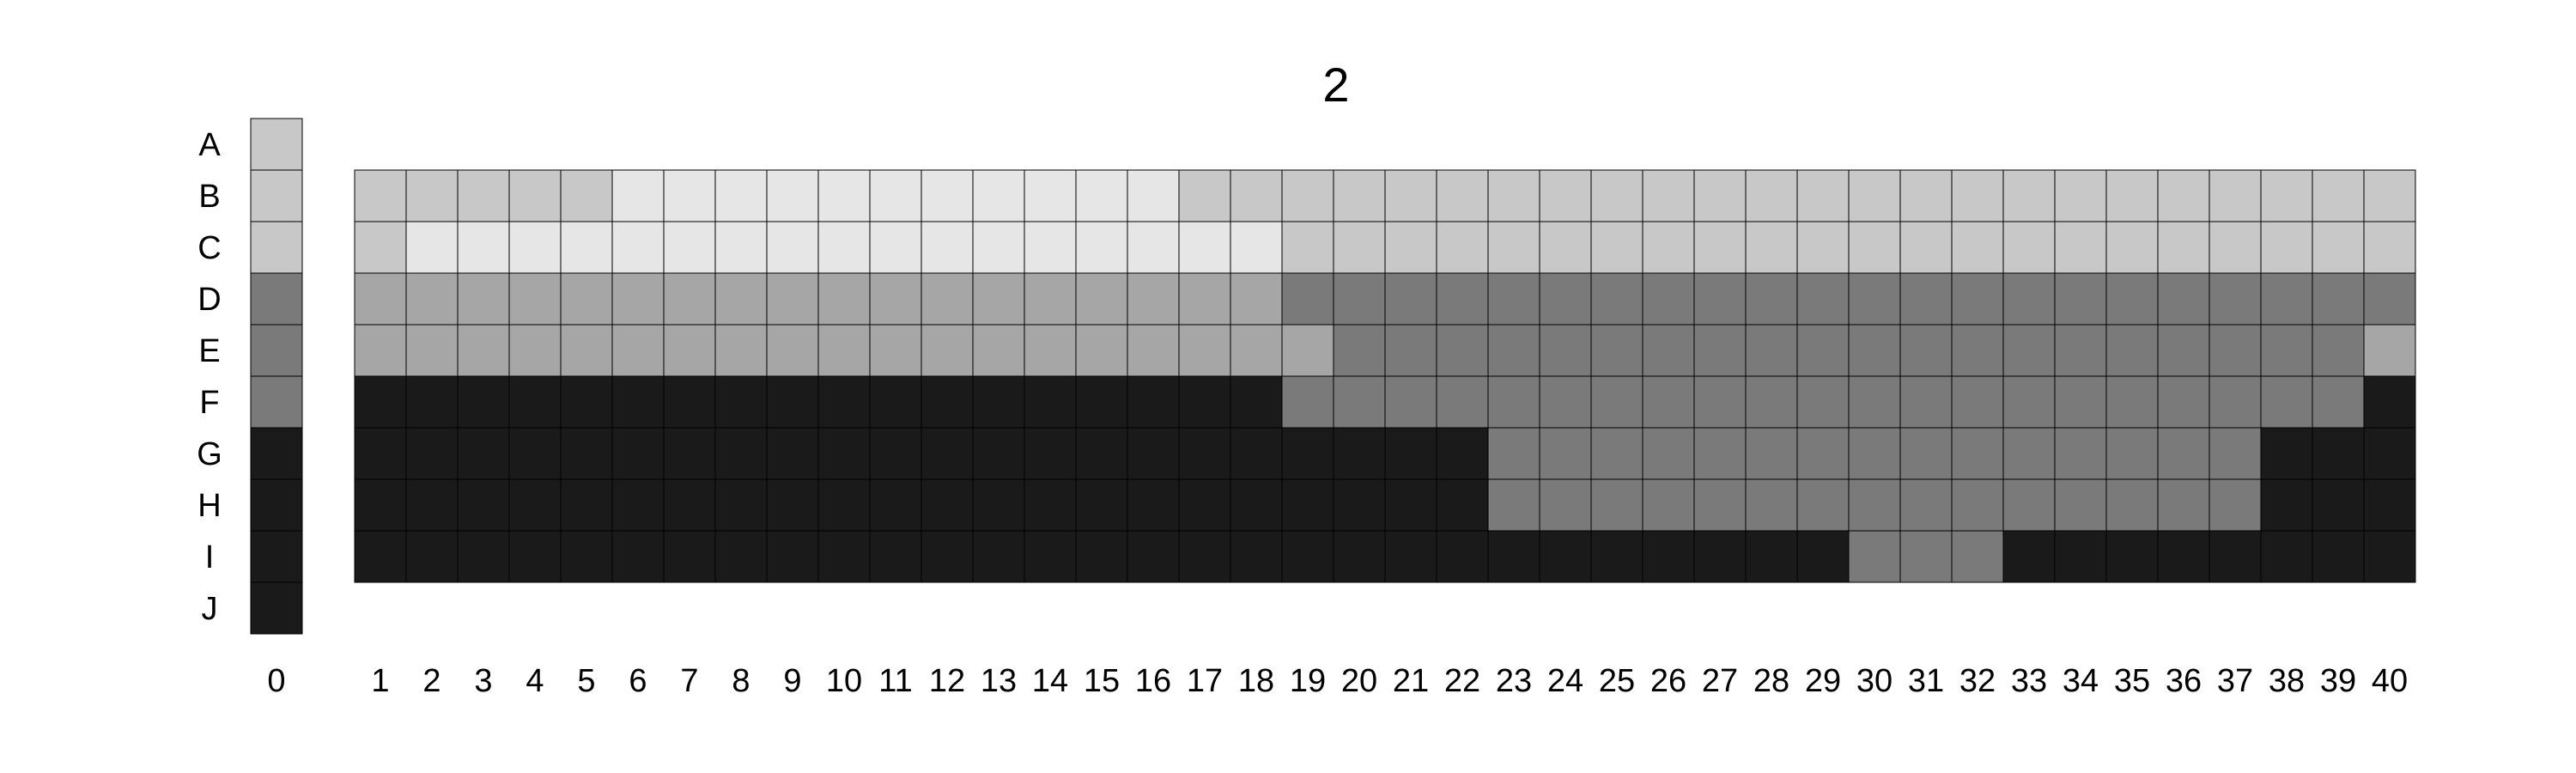 The image size is (2576, 773). What do you see at coordinates (689, 681) in the screenshot?
I see `column-label-7: 7` at bounding box center [689, 681].